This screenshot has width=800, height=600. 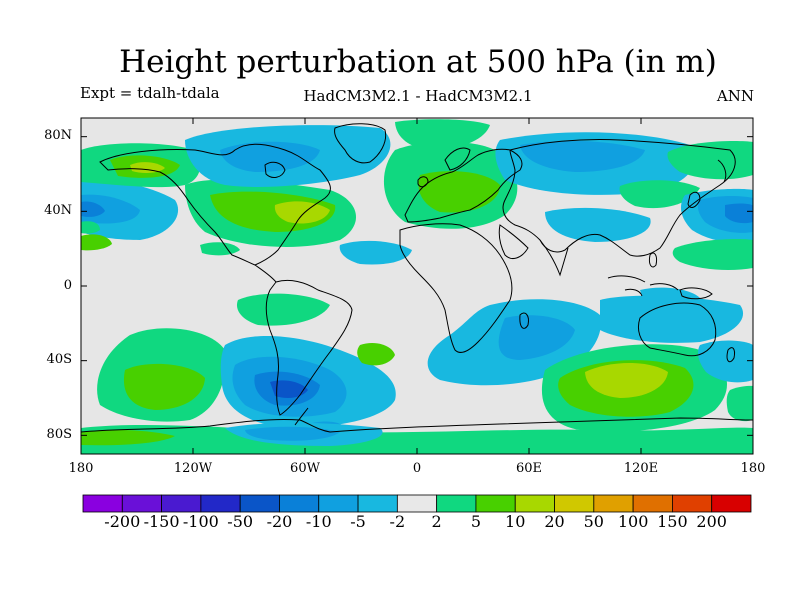 I want to click on contour-pos-se-asia, so click(x=659, y=194).